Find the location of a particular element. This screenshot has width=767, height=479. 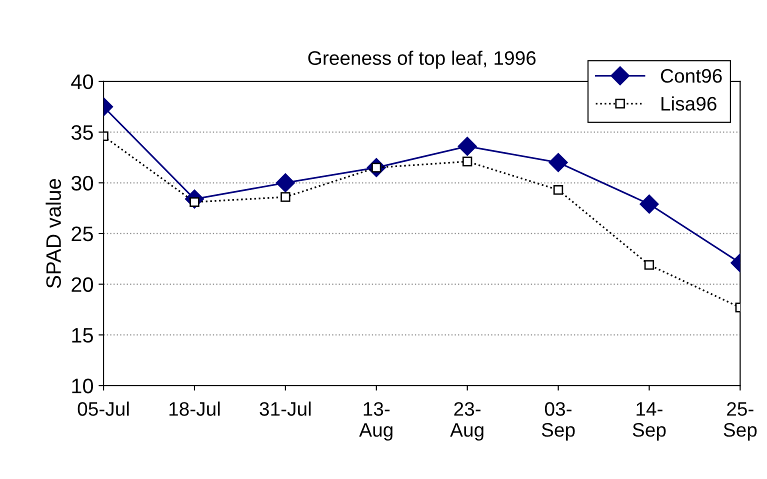

y-tick-label: 10 is located at coordinates (83, 386).